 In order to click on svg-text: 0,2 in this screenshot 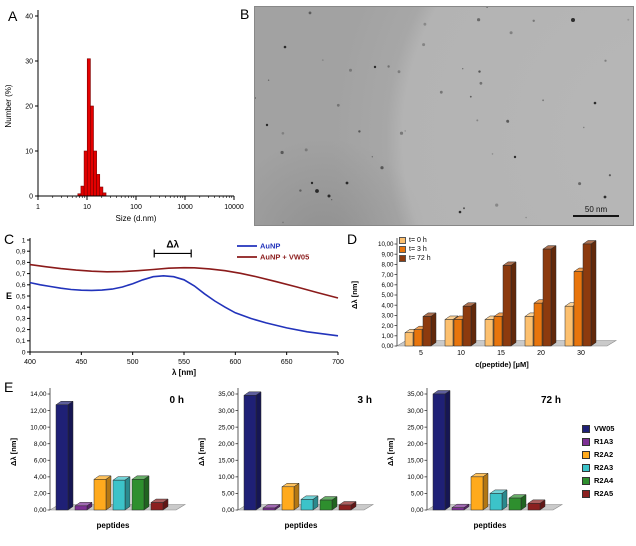, I will do `click(21, 330)`.